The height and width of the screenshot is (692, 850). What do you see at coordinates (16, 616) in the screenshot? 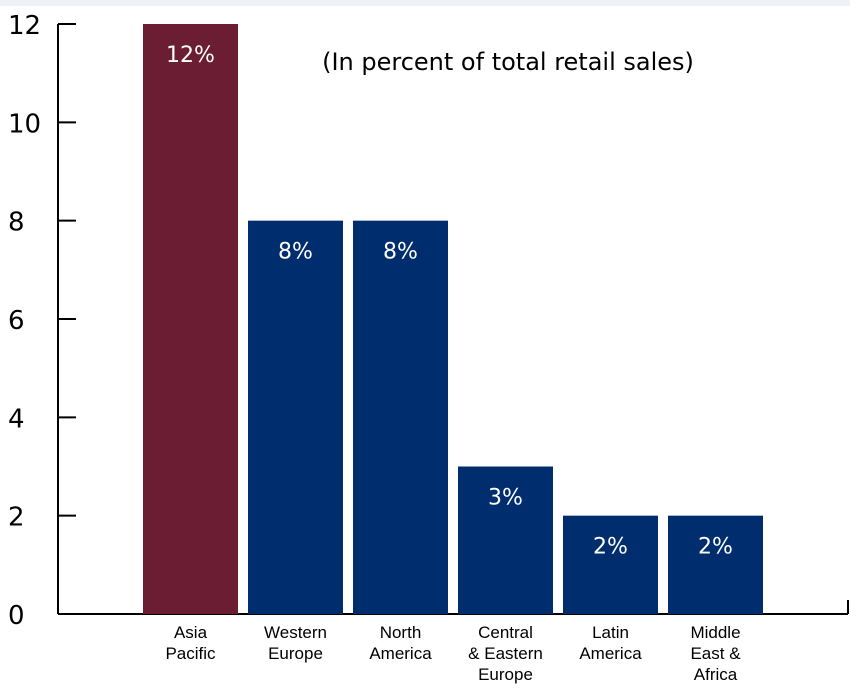
I see `y-tick-label: 0` at bounding box center [16, 616].